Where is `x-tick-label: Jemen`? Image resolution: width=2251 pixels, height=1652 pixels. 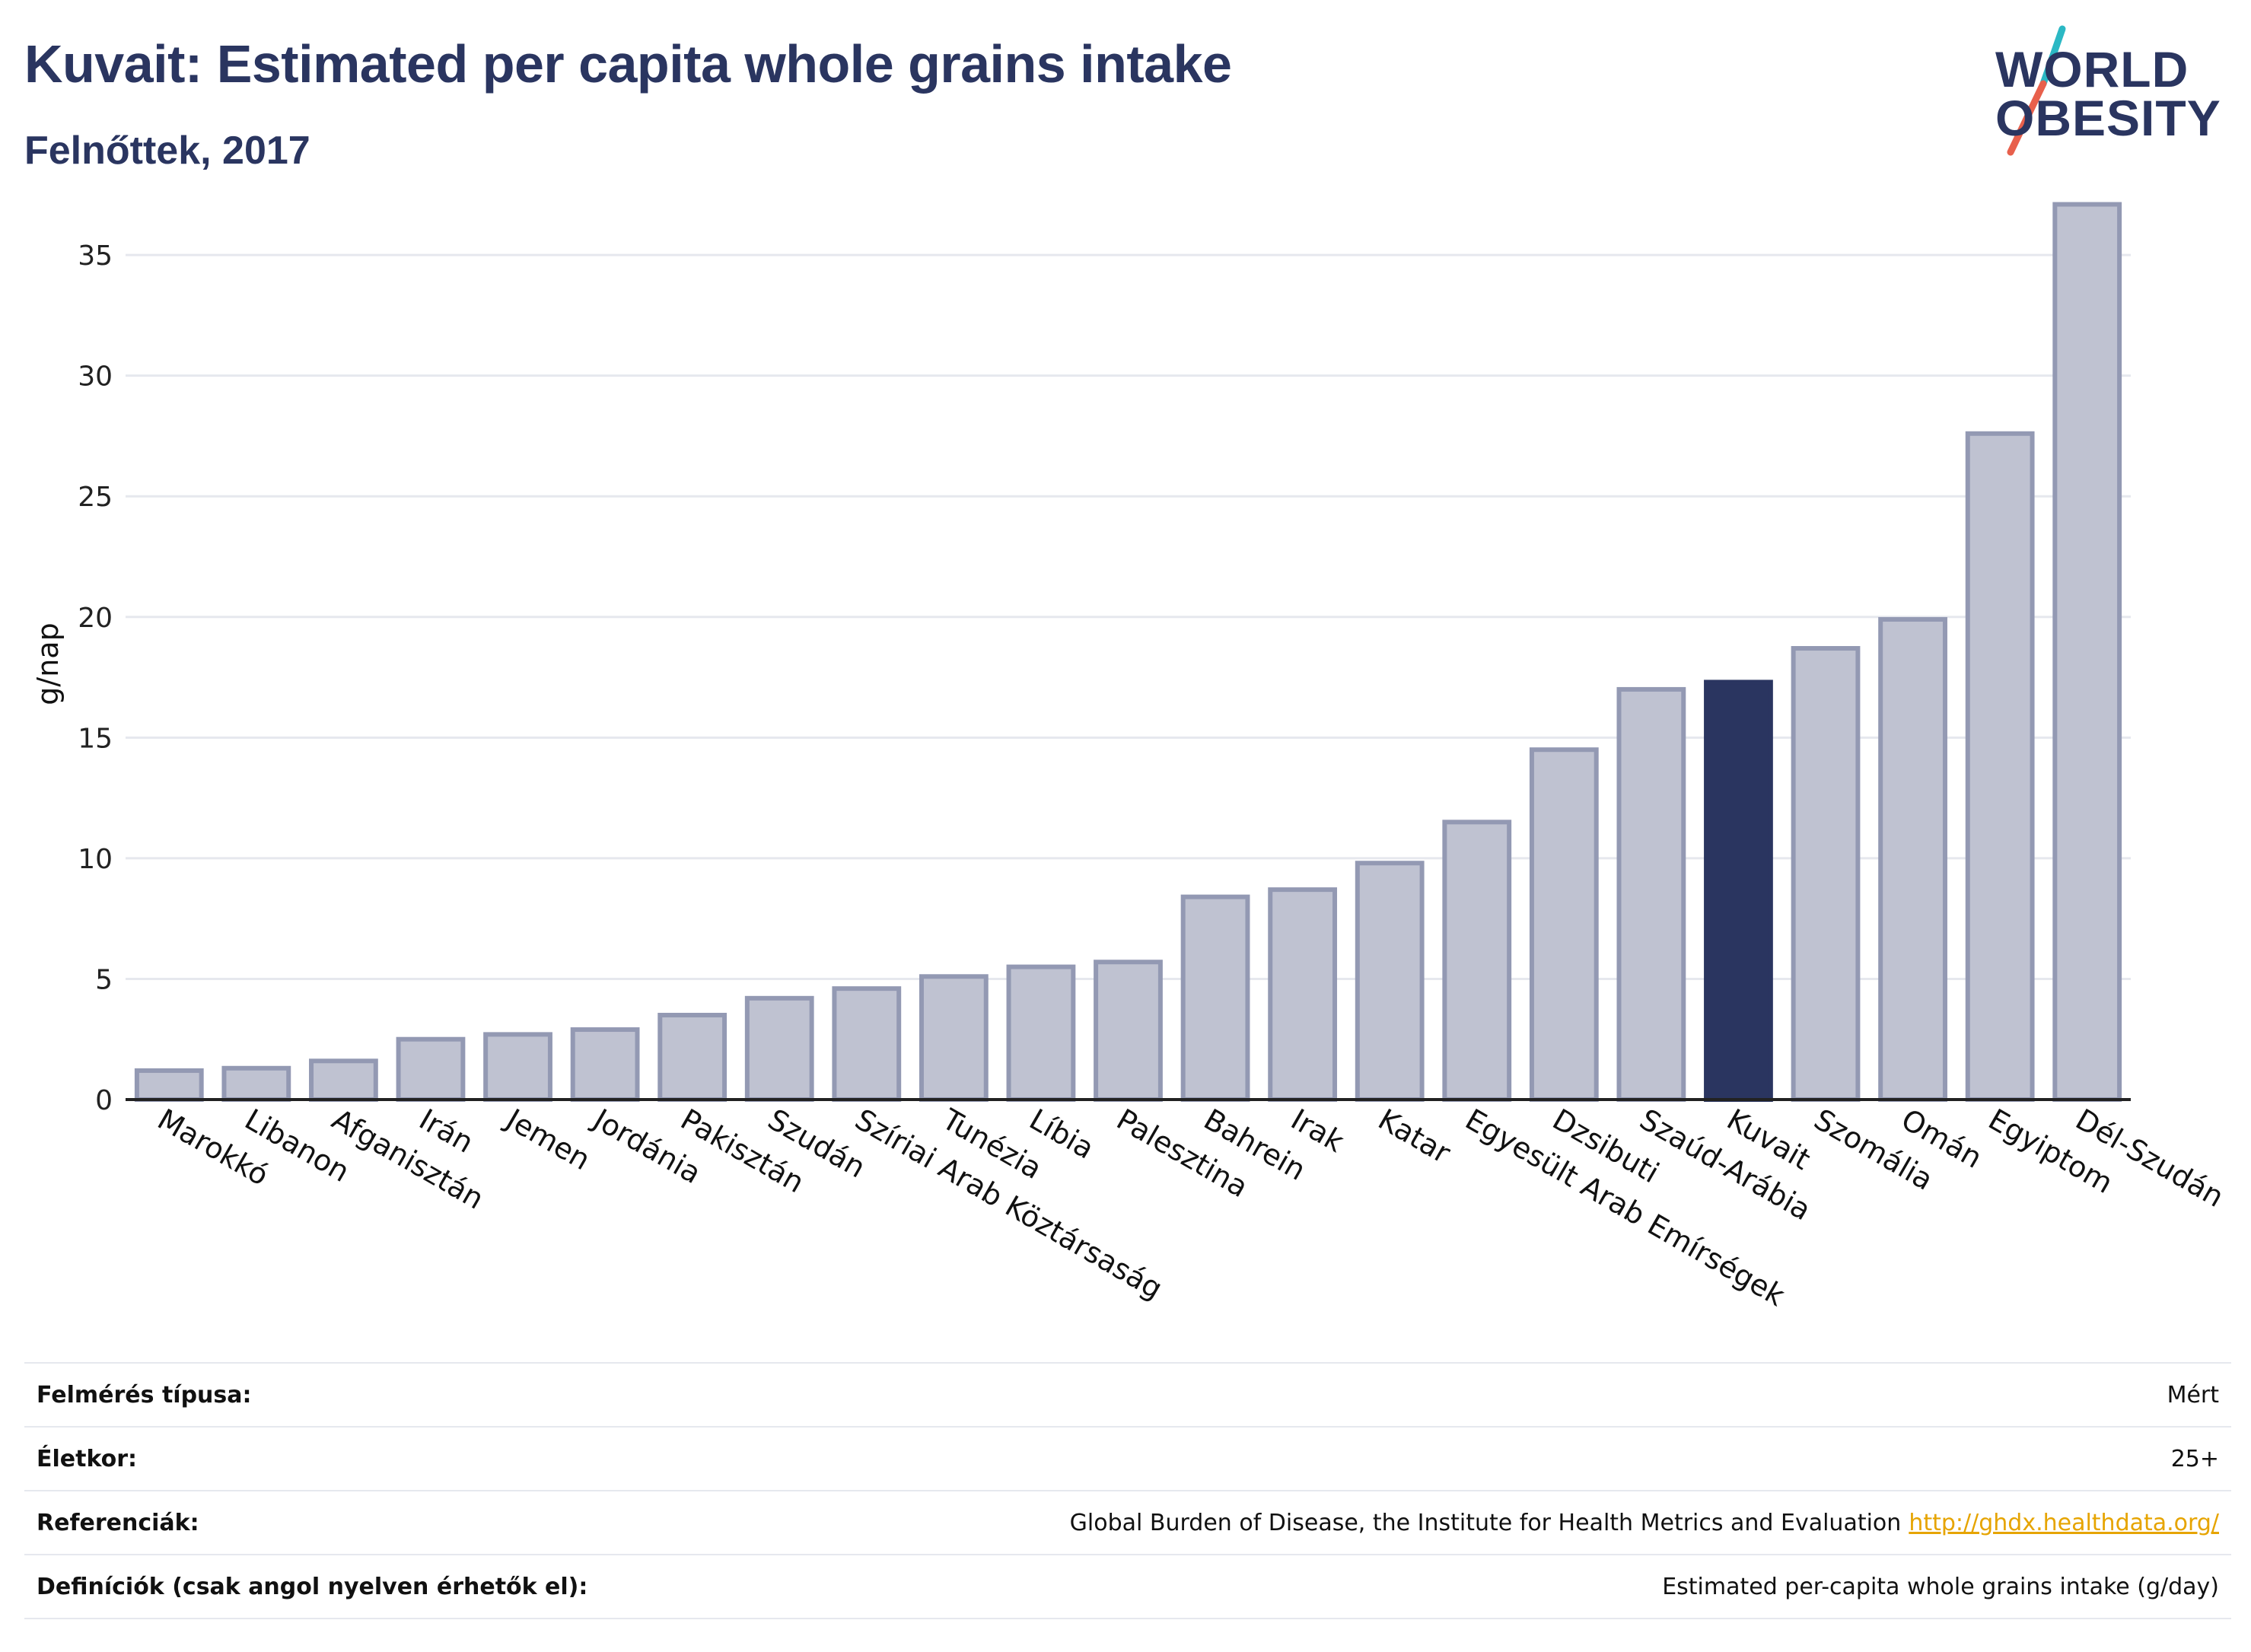
x-tick-label: Jemen is located at coordinates (547, 1139).